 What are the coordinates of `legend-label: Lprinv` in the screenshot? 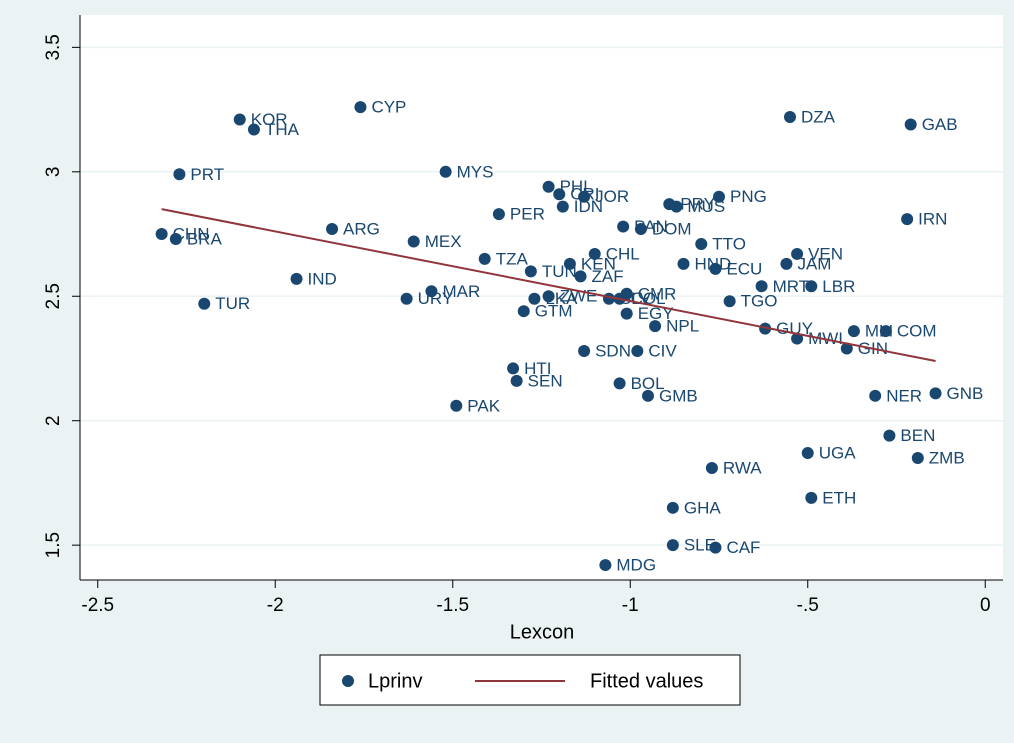 It's located at (395, 681).